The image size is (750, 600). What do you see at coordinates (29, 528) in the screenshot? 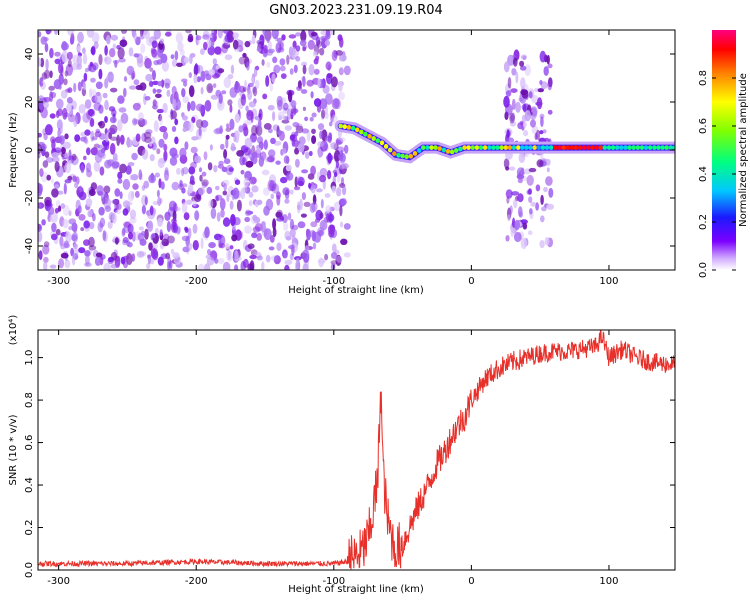
I see `y-tick-label: 0.2` at bounding box center [29, 528].